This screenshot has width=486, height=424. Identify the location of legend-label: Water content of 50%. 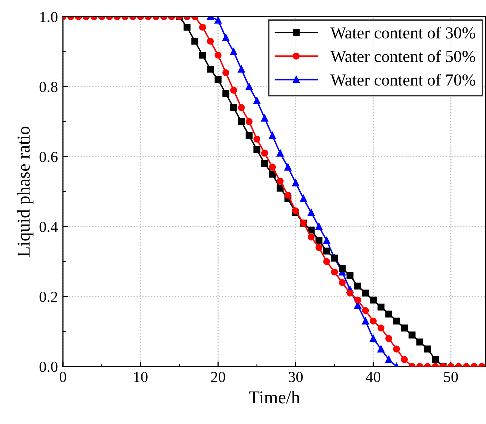
(403, 56).